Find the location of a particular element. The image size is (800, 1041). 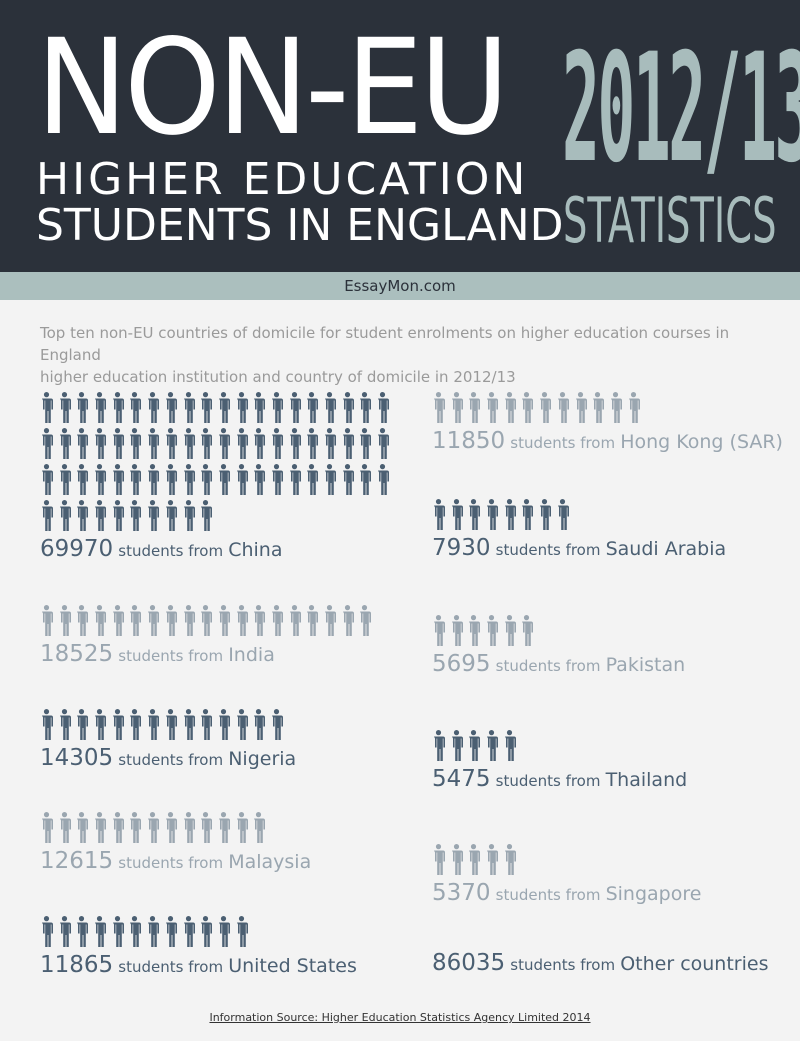

country-label: 7930 students from Saudi Arabia is located at coordinates (612, 548).